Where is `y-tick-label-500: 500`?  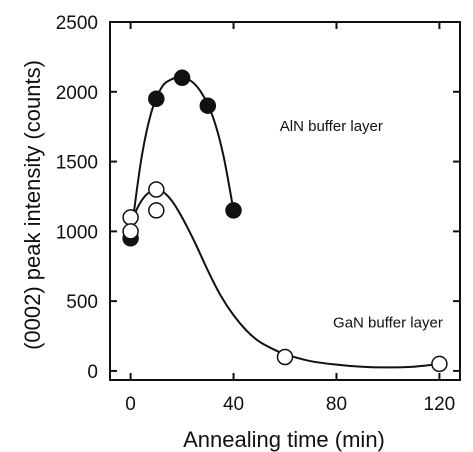
y-tick-label-500: 500 is located at coordinates (82, 302).